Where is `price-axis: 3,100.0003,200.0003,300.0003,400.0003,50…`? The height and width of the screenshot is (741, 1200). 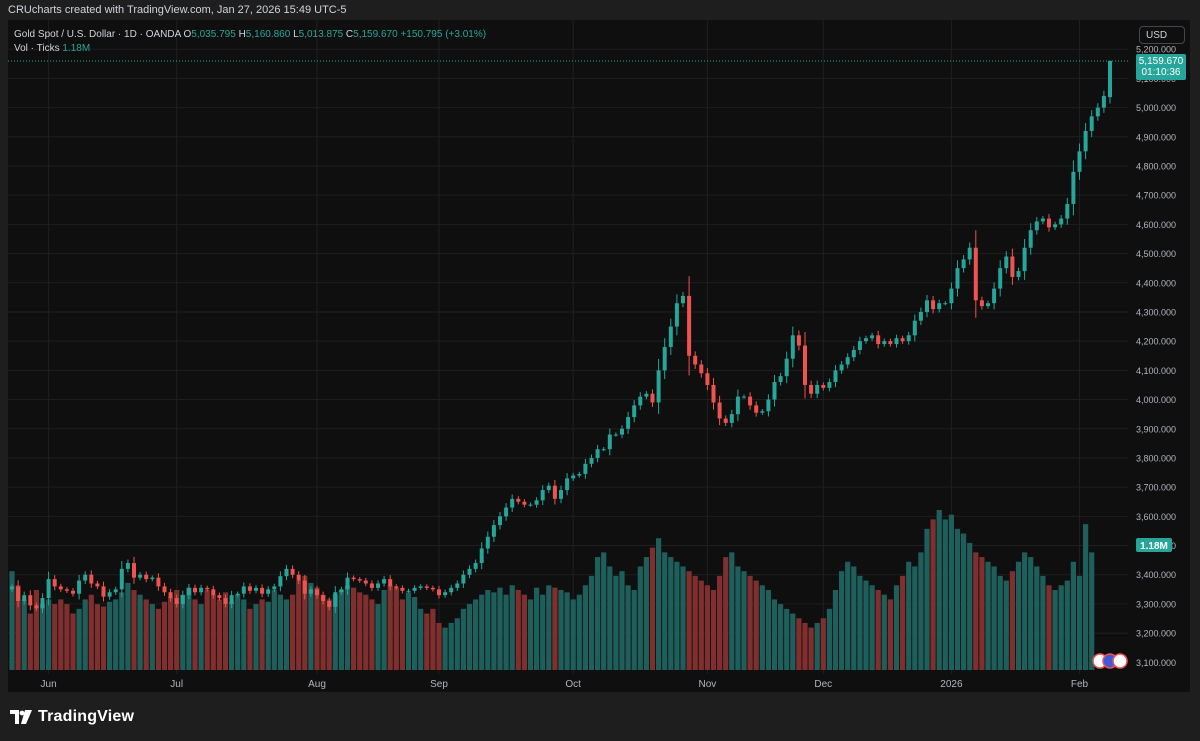 price-axis: 3,100.0003,200.0003,300.0003,400.0003,50… is located at coordinates (1156, 356).